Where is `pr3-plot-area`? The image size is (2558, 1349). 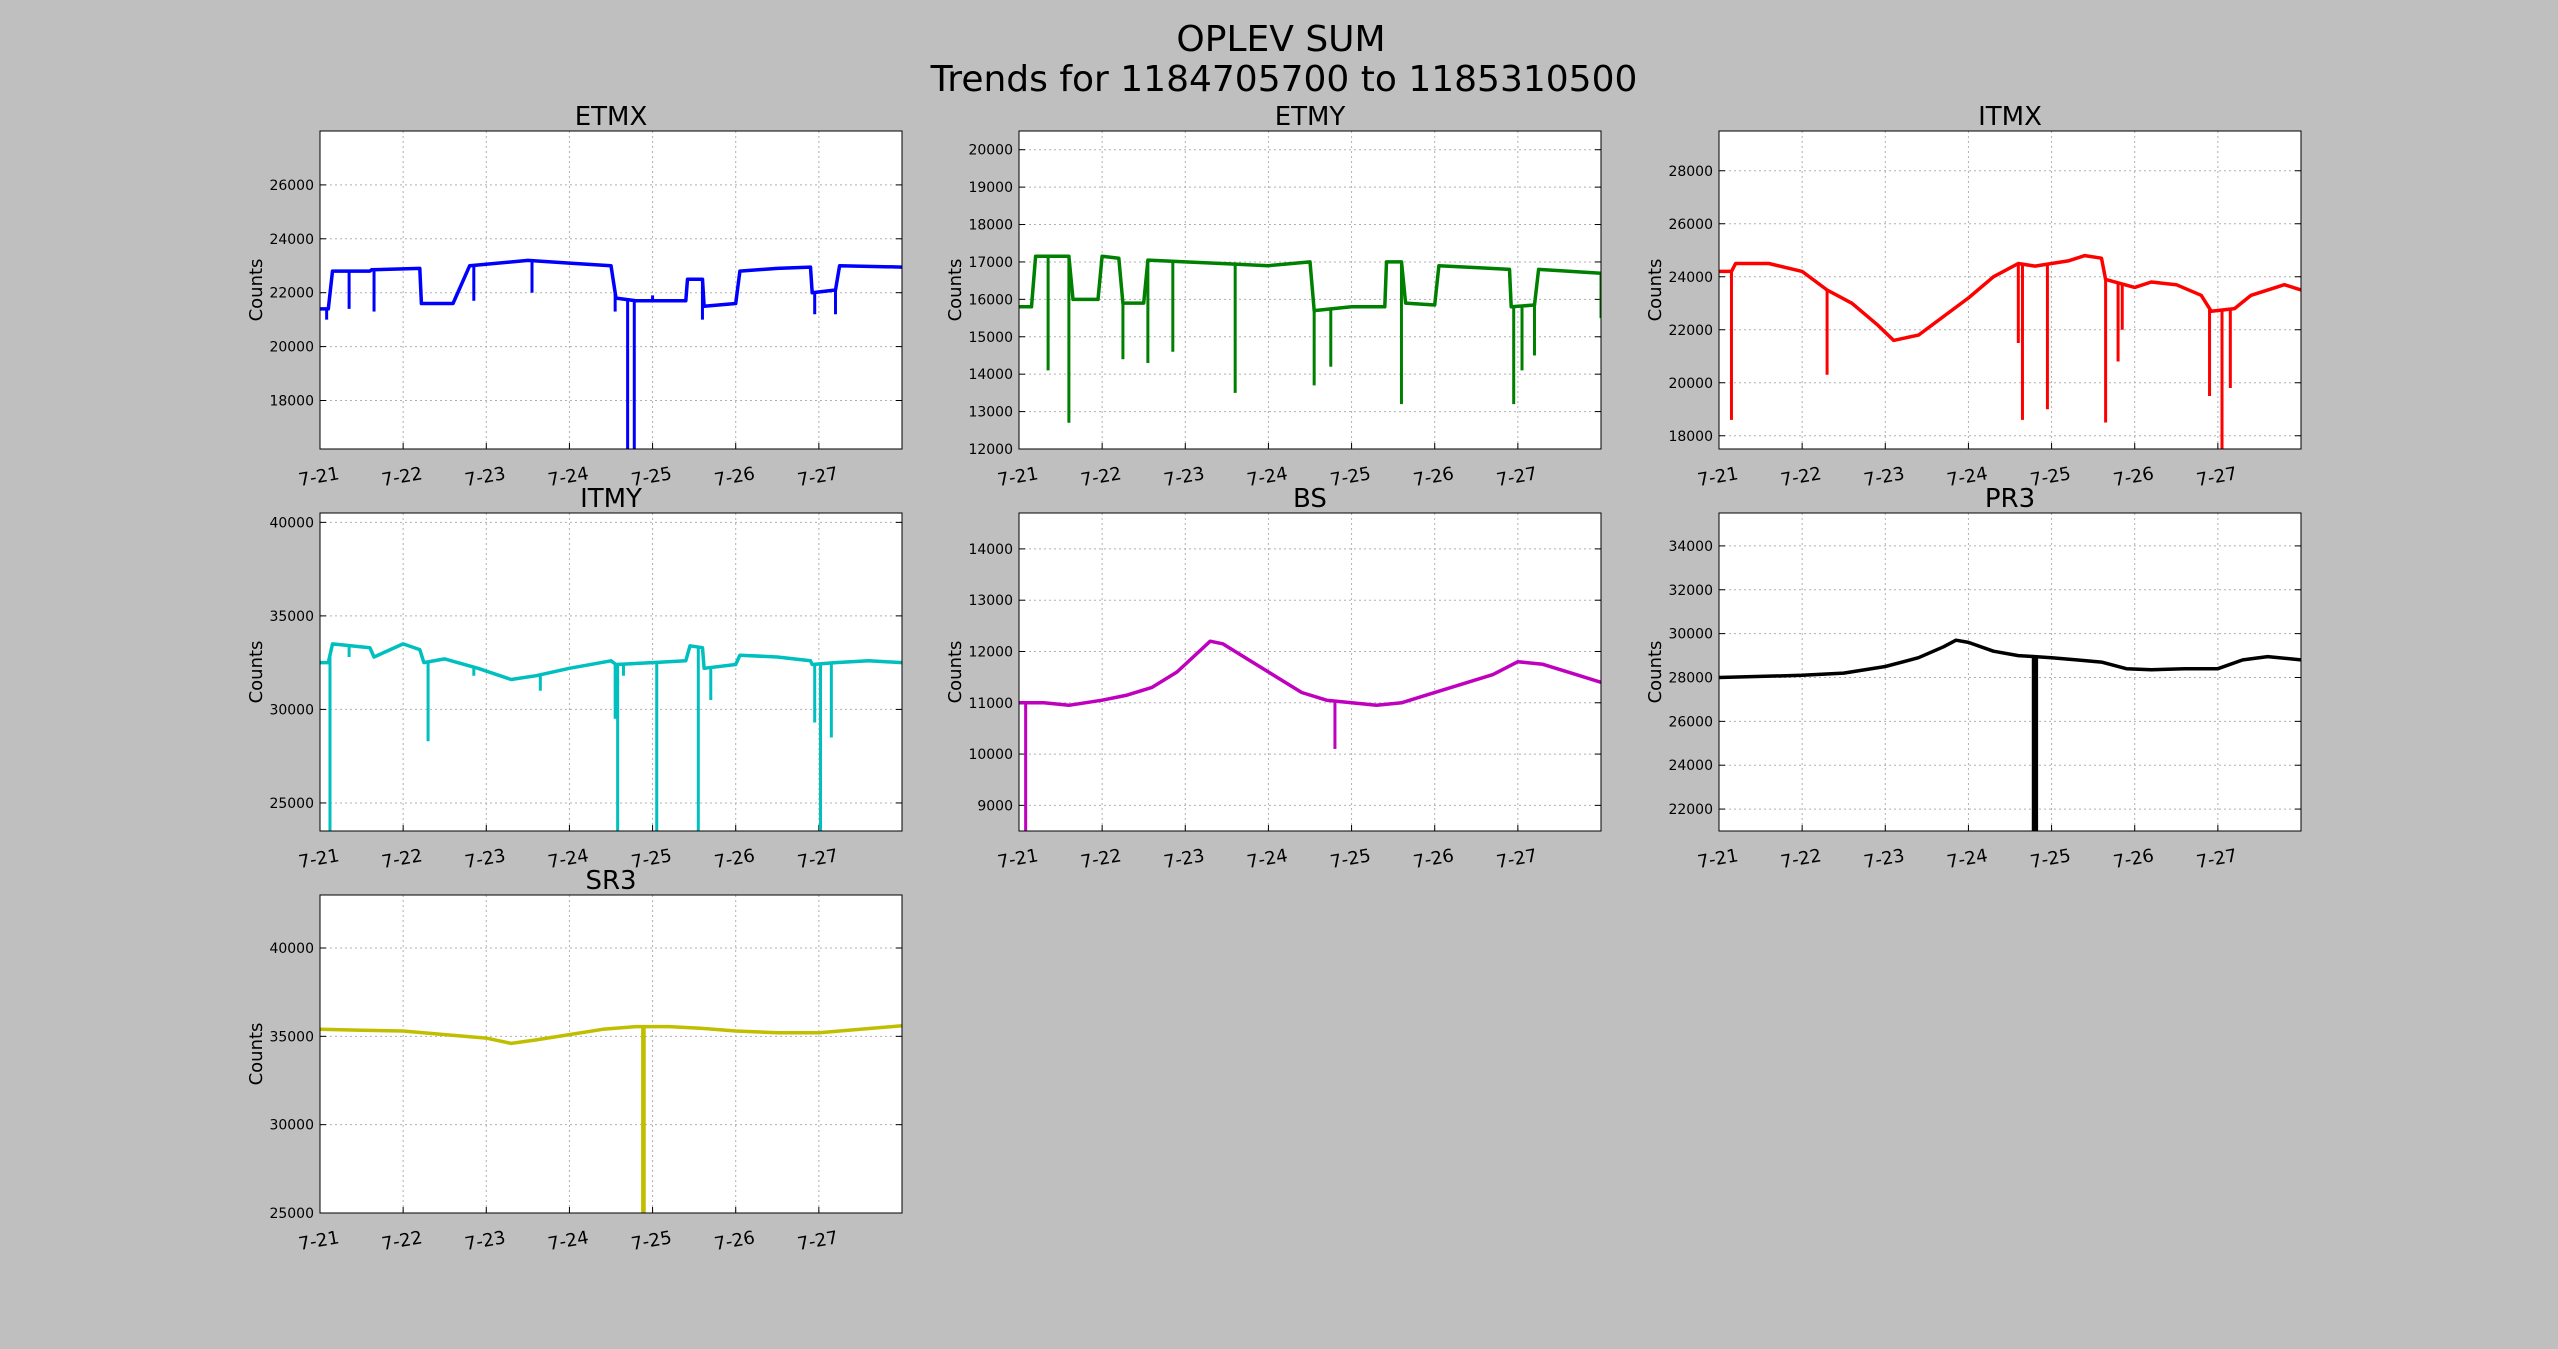 pr3-plot-area is located at coordinates (2010, 672).